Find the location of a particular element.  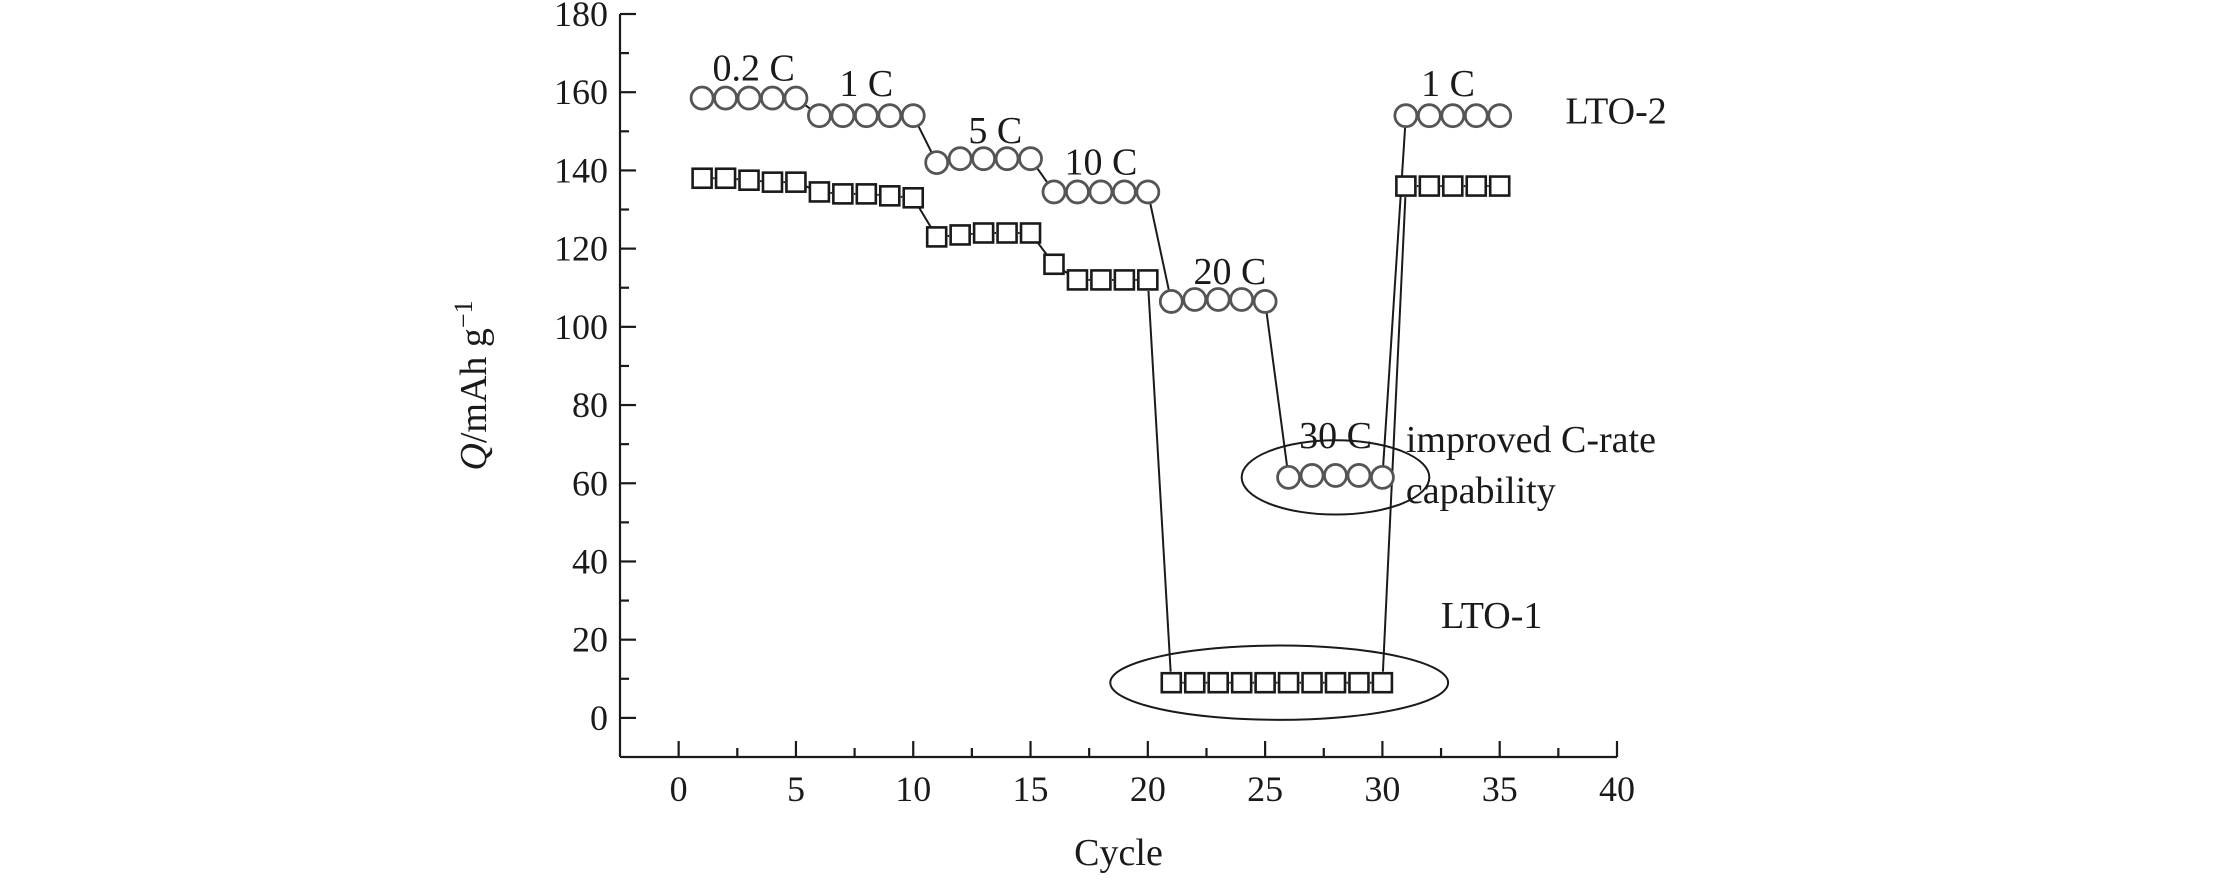

annotation-label: 10 C is located at coordinates (1100, 162).